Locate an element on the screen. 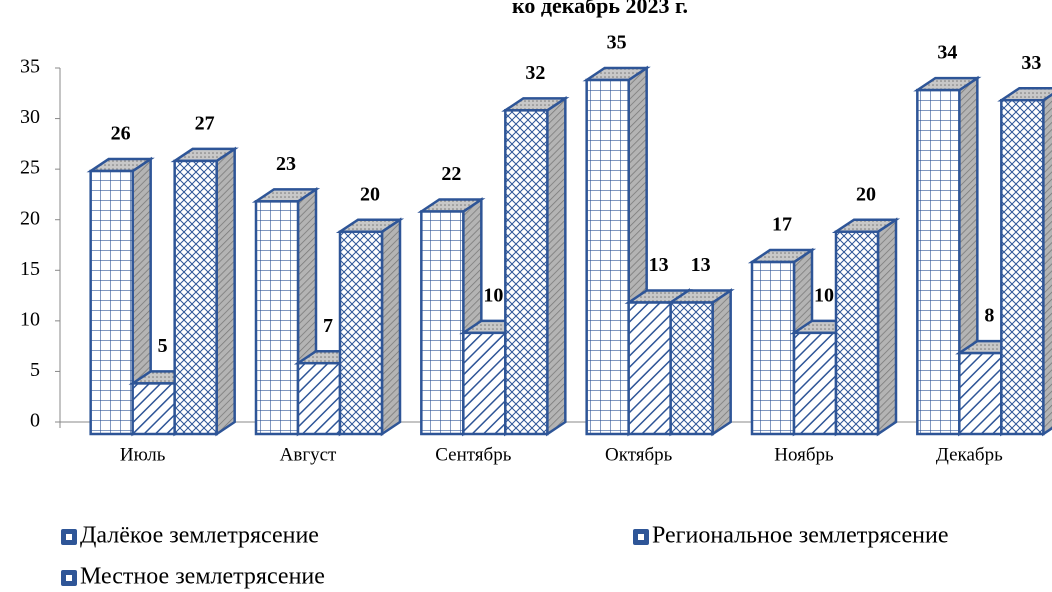  x-tick-label: Декабрь is located at coordinates (969, 454).